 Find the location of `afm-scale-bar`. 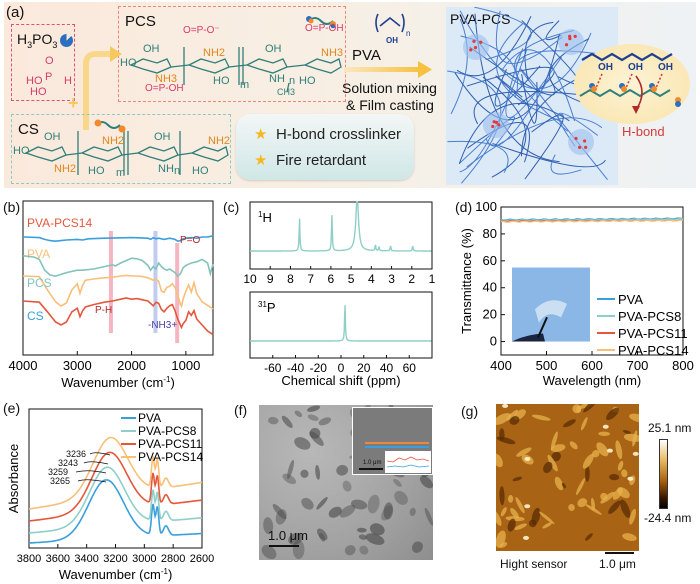

afm-scale-bar is located at coordinates (619, 553).